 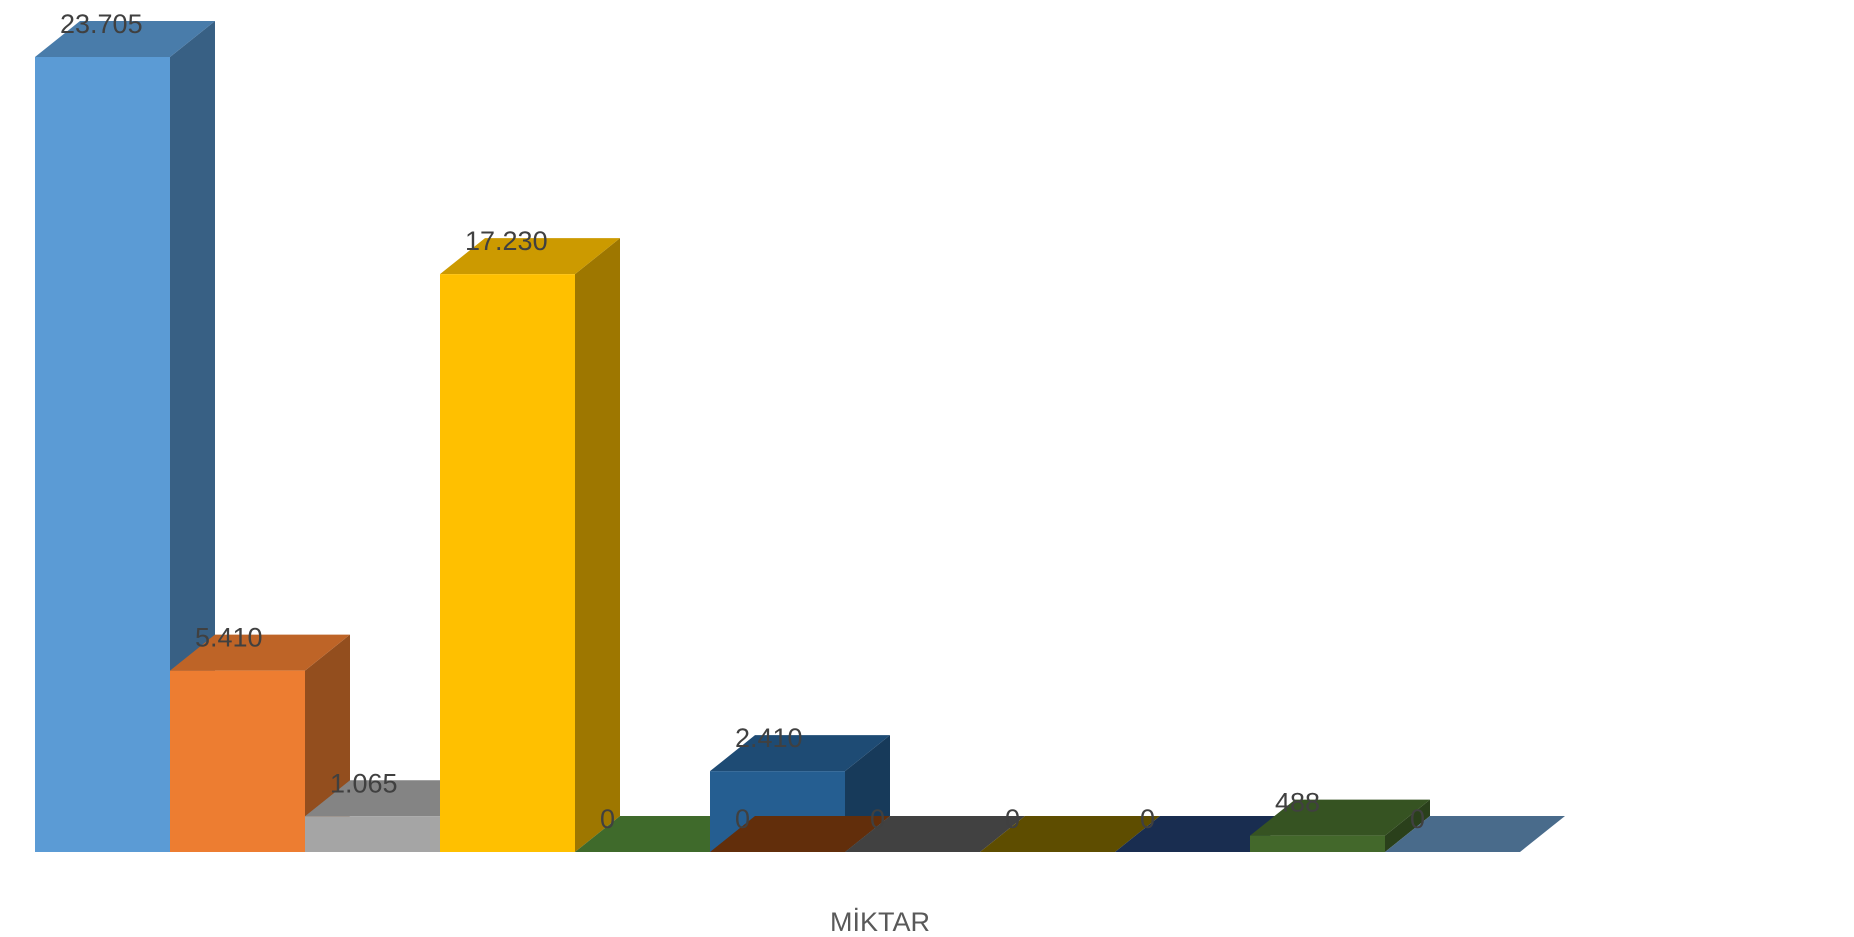 What do you see at coordinates (101, 24) in the screenshot?
I see `data-label-1: 23.705` at bounding box center [101, 24].